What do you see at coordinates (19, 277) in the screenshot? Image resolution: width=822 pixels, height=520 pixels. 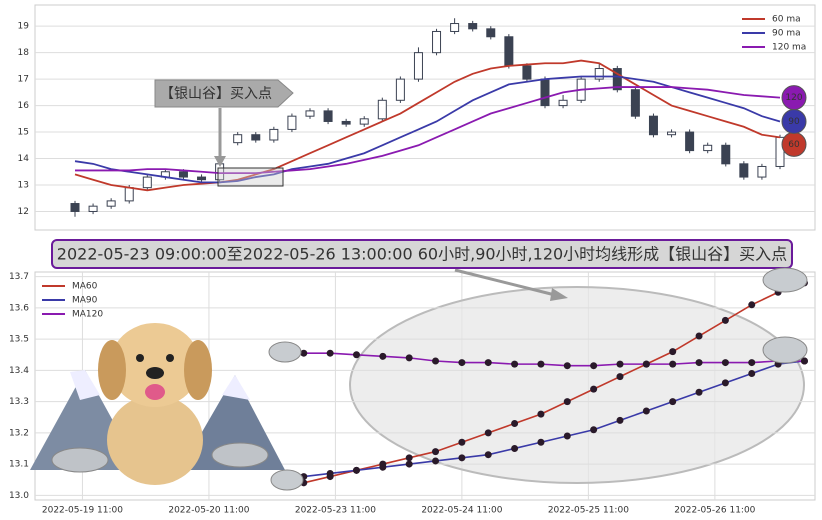 I see `y-tick-label: 13.7` at bounding box center [19, 277].